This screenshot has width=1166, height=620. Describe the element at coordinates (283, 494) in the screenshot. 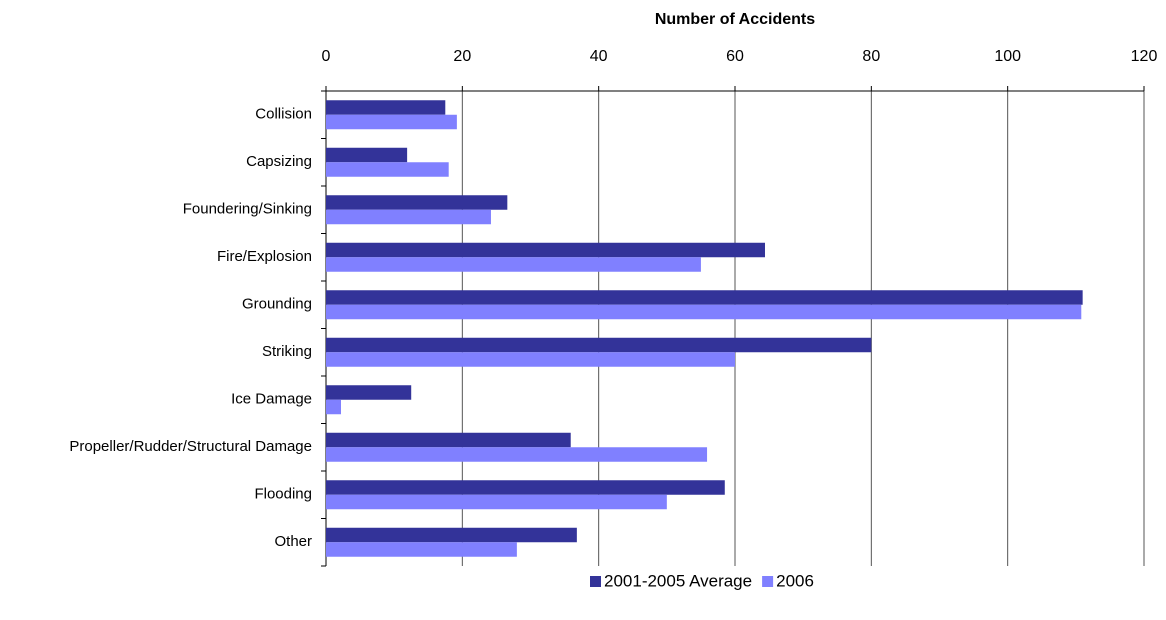

I see `y-tick-label: Flooding` at that location.